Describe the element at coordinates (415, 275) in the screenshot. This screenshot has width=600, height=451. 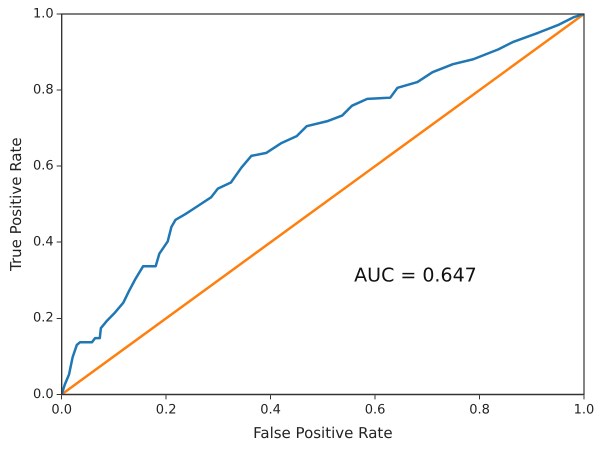
I see `annotation: AUC = 0.647` at that location.